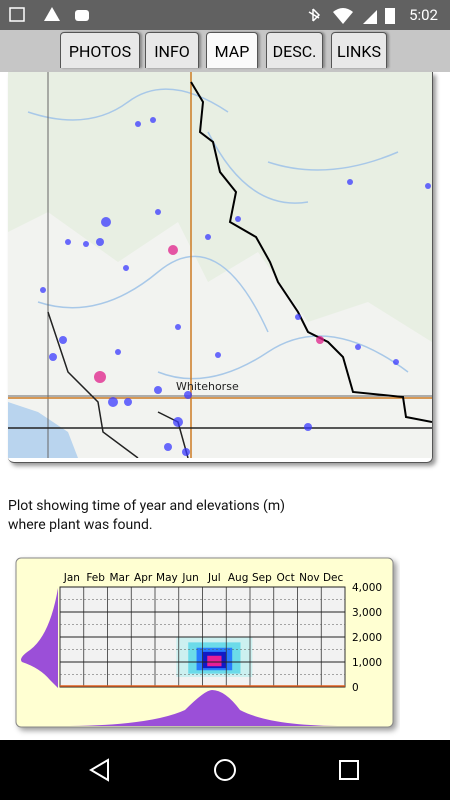  What do you see at coordinates (367, 663) in the screenshot?
I see `y-tick-label: 1,000` at bounding box center [367, 663].